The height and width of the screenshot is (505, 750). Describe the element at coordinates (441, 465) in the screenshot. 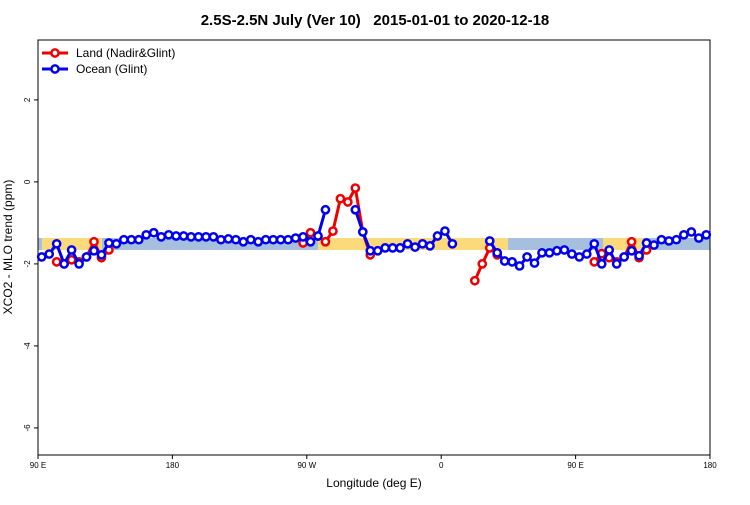

I see `x-tick-label: 0` at that location.